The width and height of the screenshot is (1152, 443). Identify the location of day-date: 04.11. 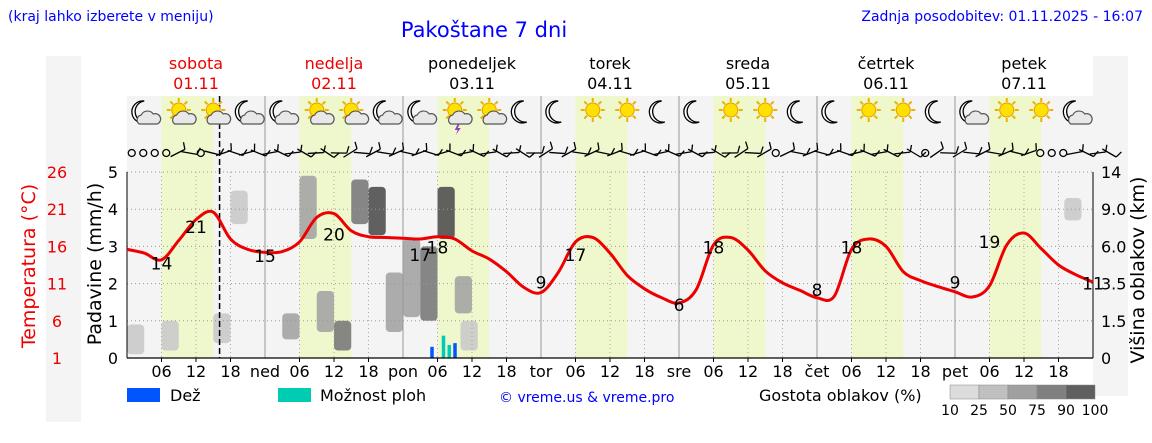
(610, 83).